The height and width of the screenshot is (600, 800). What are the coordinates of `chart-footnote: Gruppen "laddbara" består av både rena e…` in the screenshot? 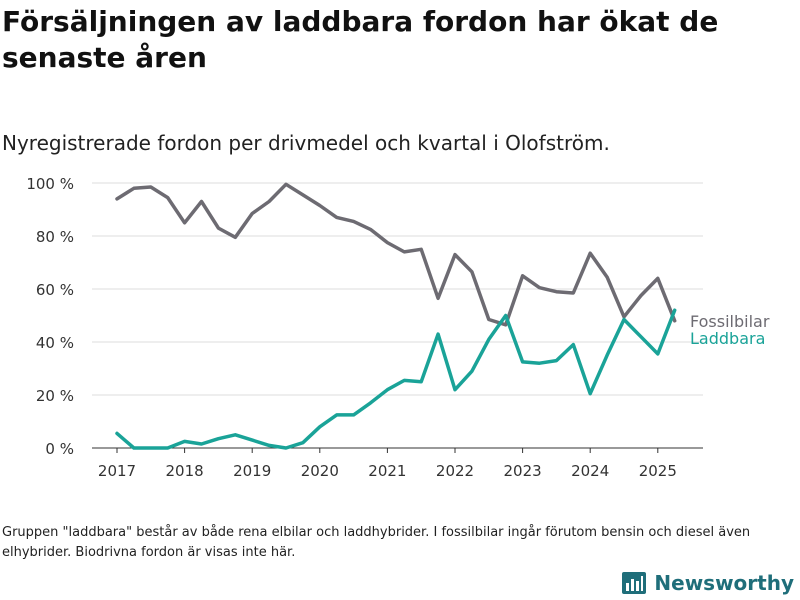 It's located at (376, 542).